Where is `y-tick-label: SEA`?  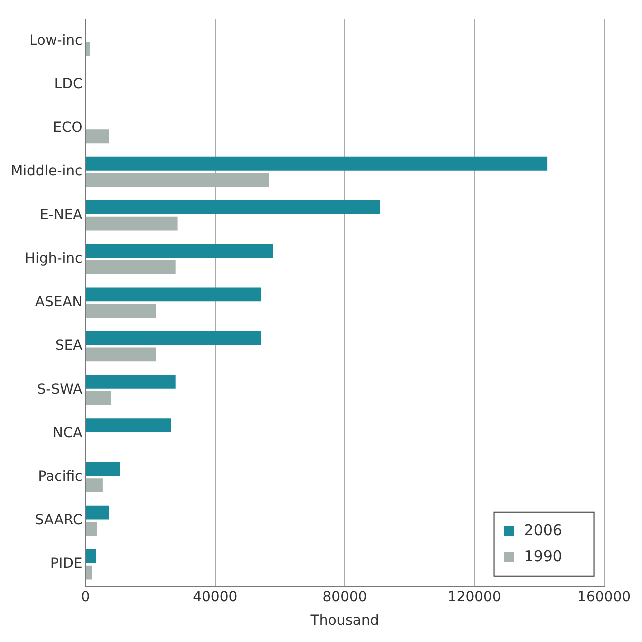 y-tick-label: SEA is located at coordinates (69, 346).